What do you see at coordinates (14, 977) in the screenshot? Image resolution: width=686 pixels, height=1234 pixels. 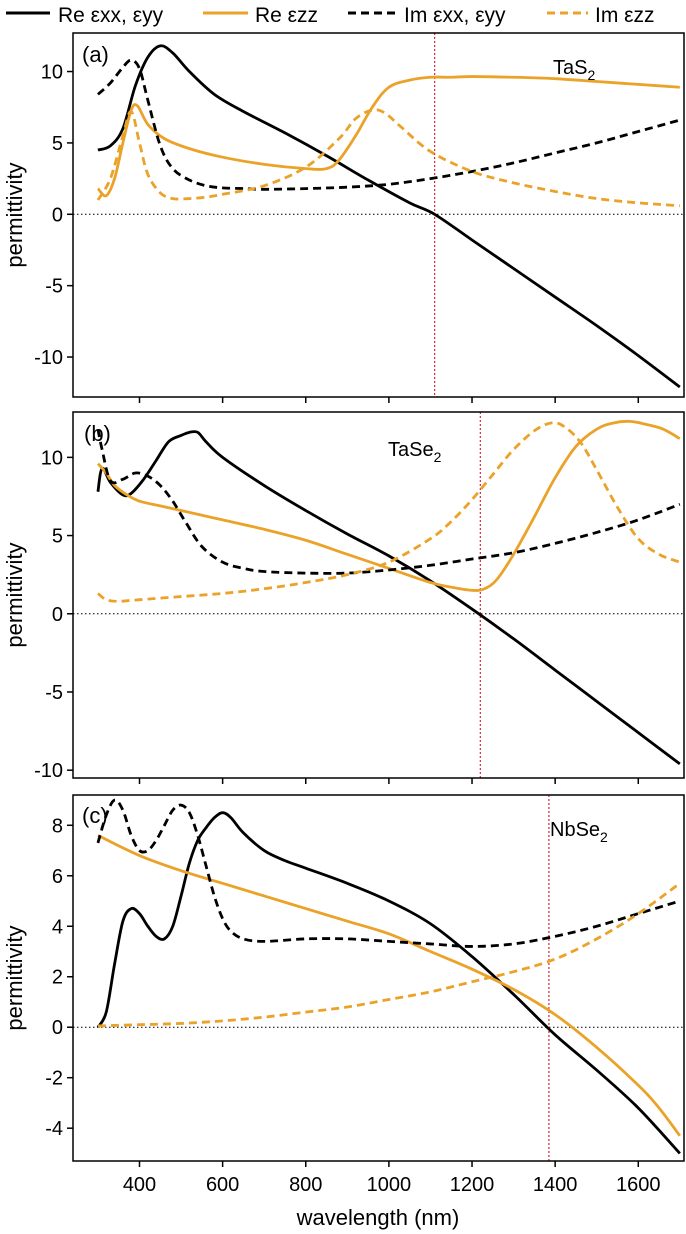 I see `panel-c-ylabel: permittivity` at bounding box center [14, 977].